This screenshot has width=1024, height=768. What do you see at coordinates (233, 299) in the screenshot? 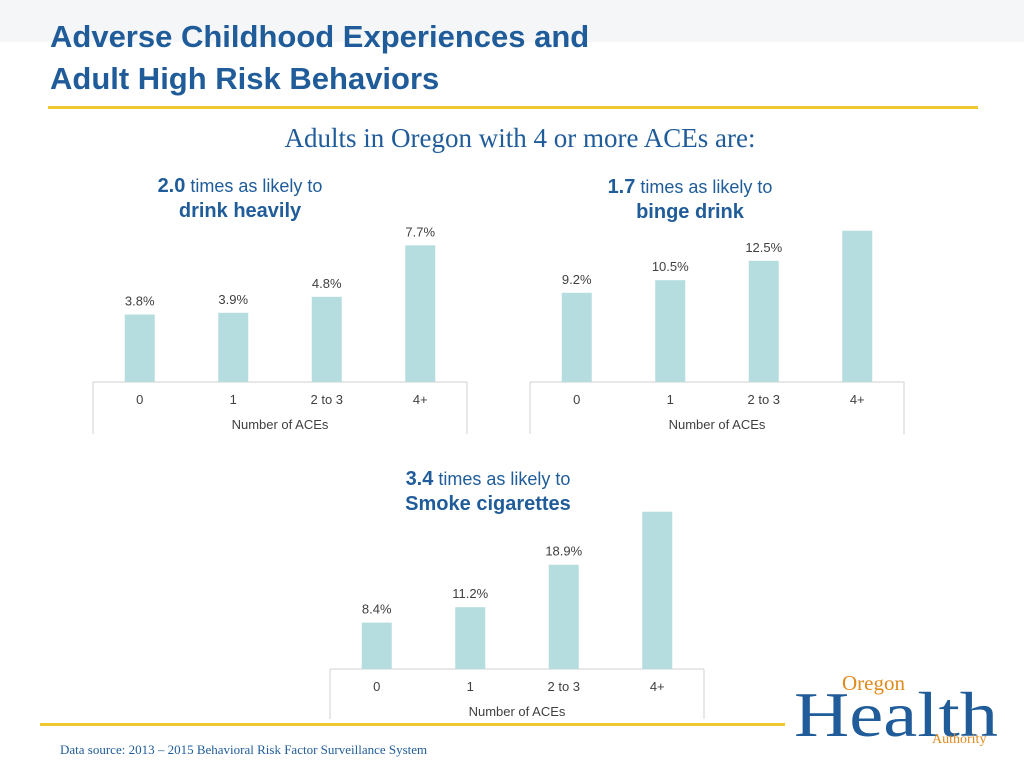
I see `data-label: 3.9%` at bounding box center [233, 299].